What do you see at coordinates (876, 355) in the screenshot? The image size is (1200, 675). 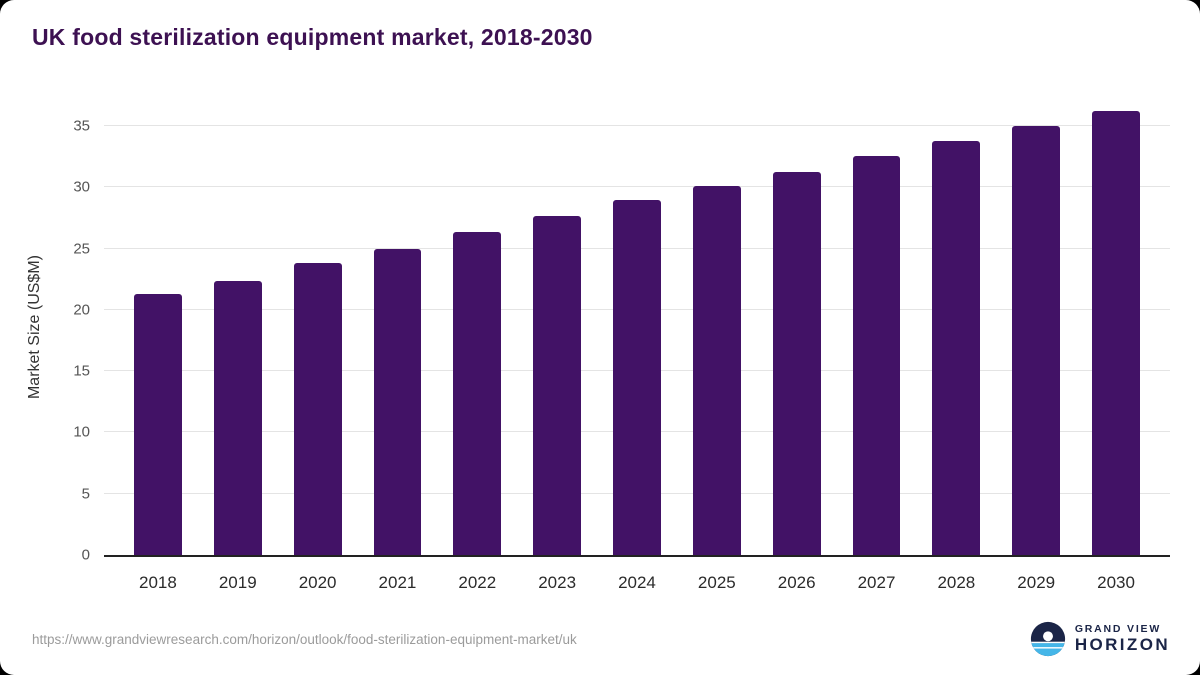 I see `bar-2027` at bounding box center [876, 355].